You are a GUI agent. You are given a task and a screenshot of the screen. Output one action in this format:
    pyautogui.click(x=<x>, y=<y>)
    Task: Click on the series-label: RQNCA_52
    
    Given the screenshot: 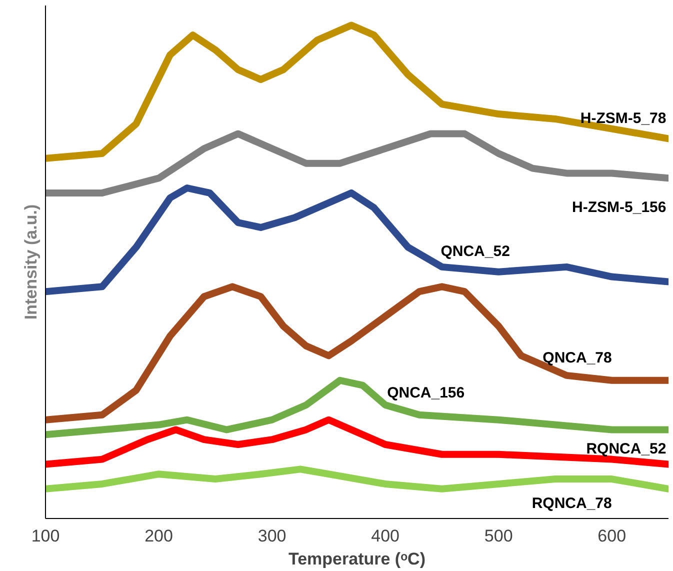 What is the action you would take?
    pyautogui.click(x=626, y=449)
    